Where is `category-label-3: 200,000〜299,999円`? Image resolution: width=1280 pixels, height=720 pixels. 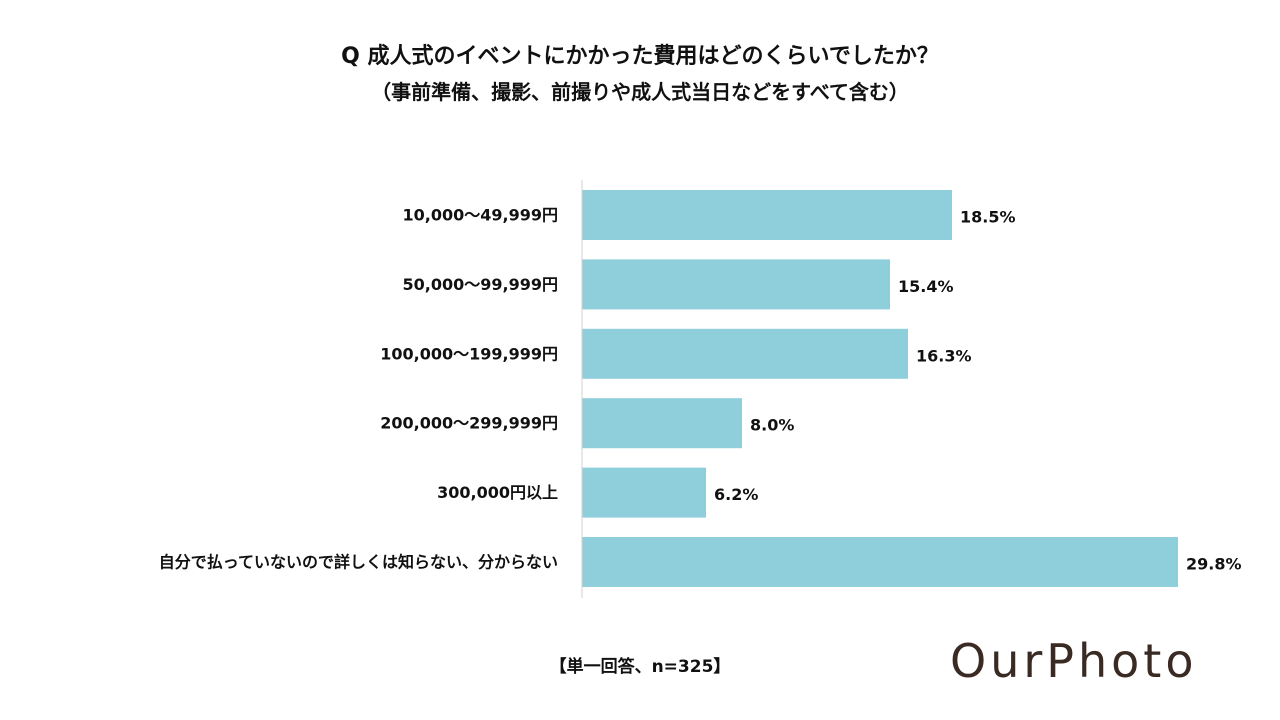 category-label-3: 200,000〜299,999円 is located at coordinates (469, 423).